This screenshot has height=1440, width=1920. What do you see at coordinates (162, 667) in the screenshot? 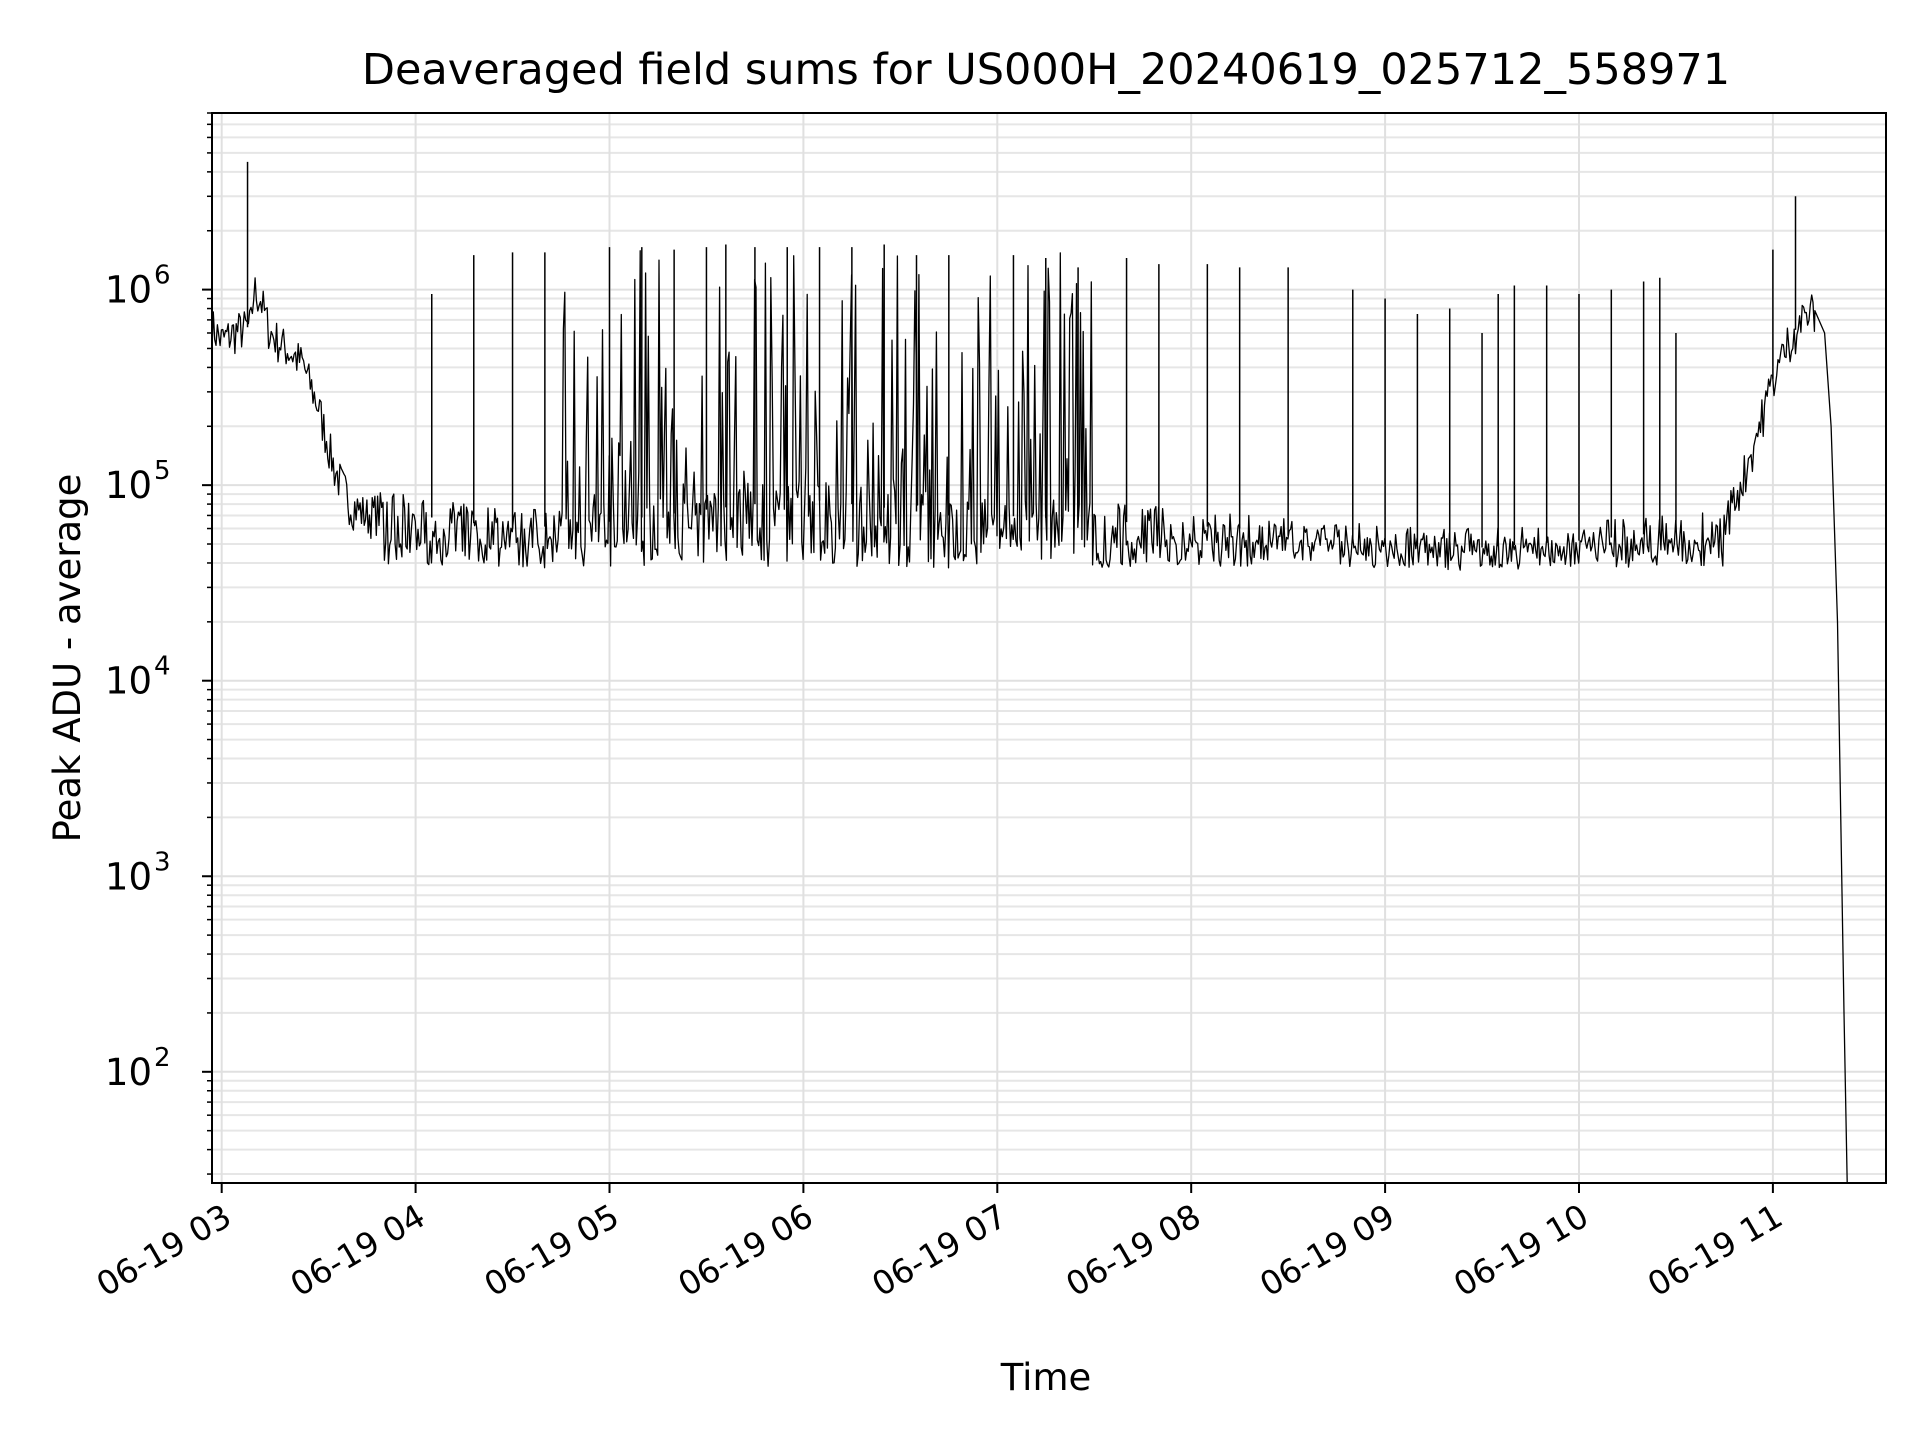
I see `y-tick-exponent: 4` at bounding box center [162, 667].